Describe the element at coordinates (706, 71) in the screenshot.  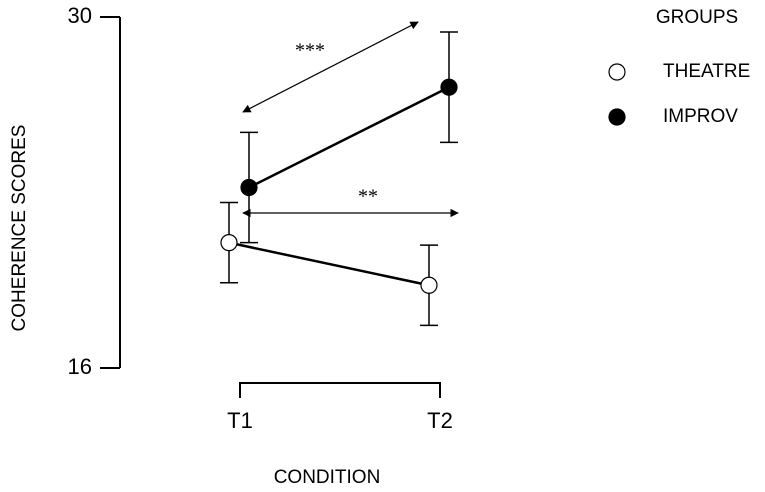
I see `legend-label: THEATRE` at that location.